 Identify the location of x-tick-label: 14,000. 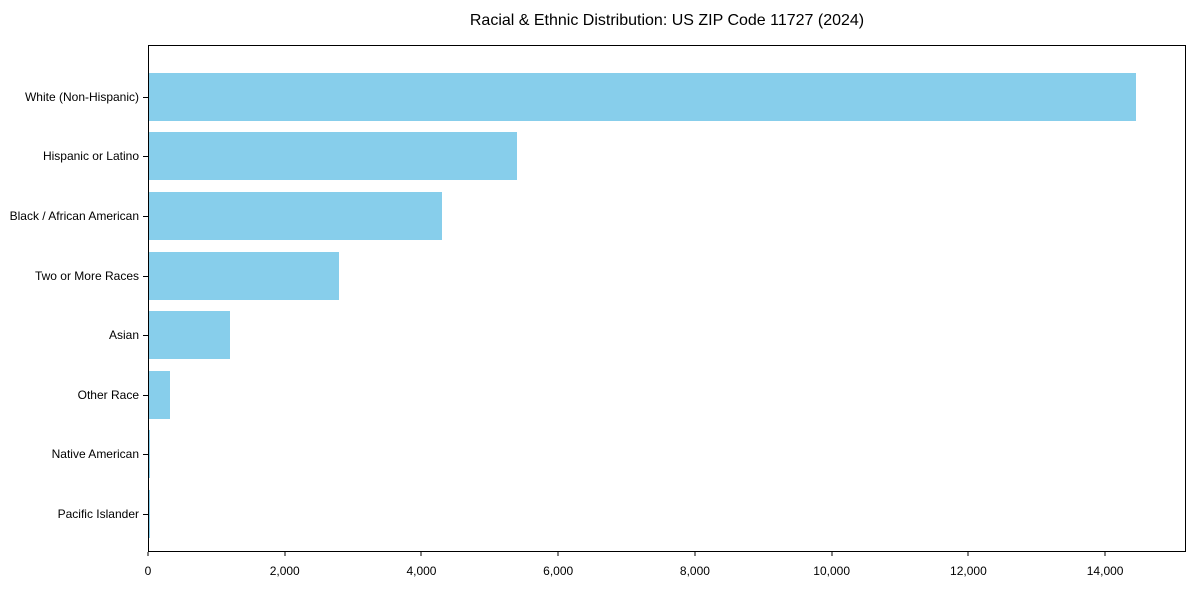
(1105, 571).